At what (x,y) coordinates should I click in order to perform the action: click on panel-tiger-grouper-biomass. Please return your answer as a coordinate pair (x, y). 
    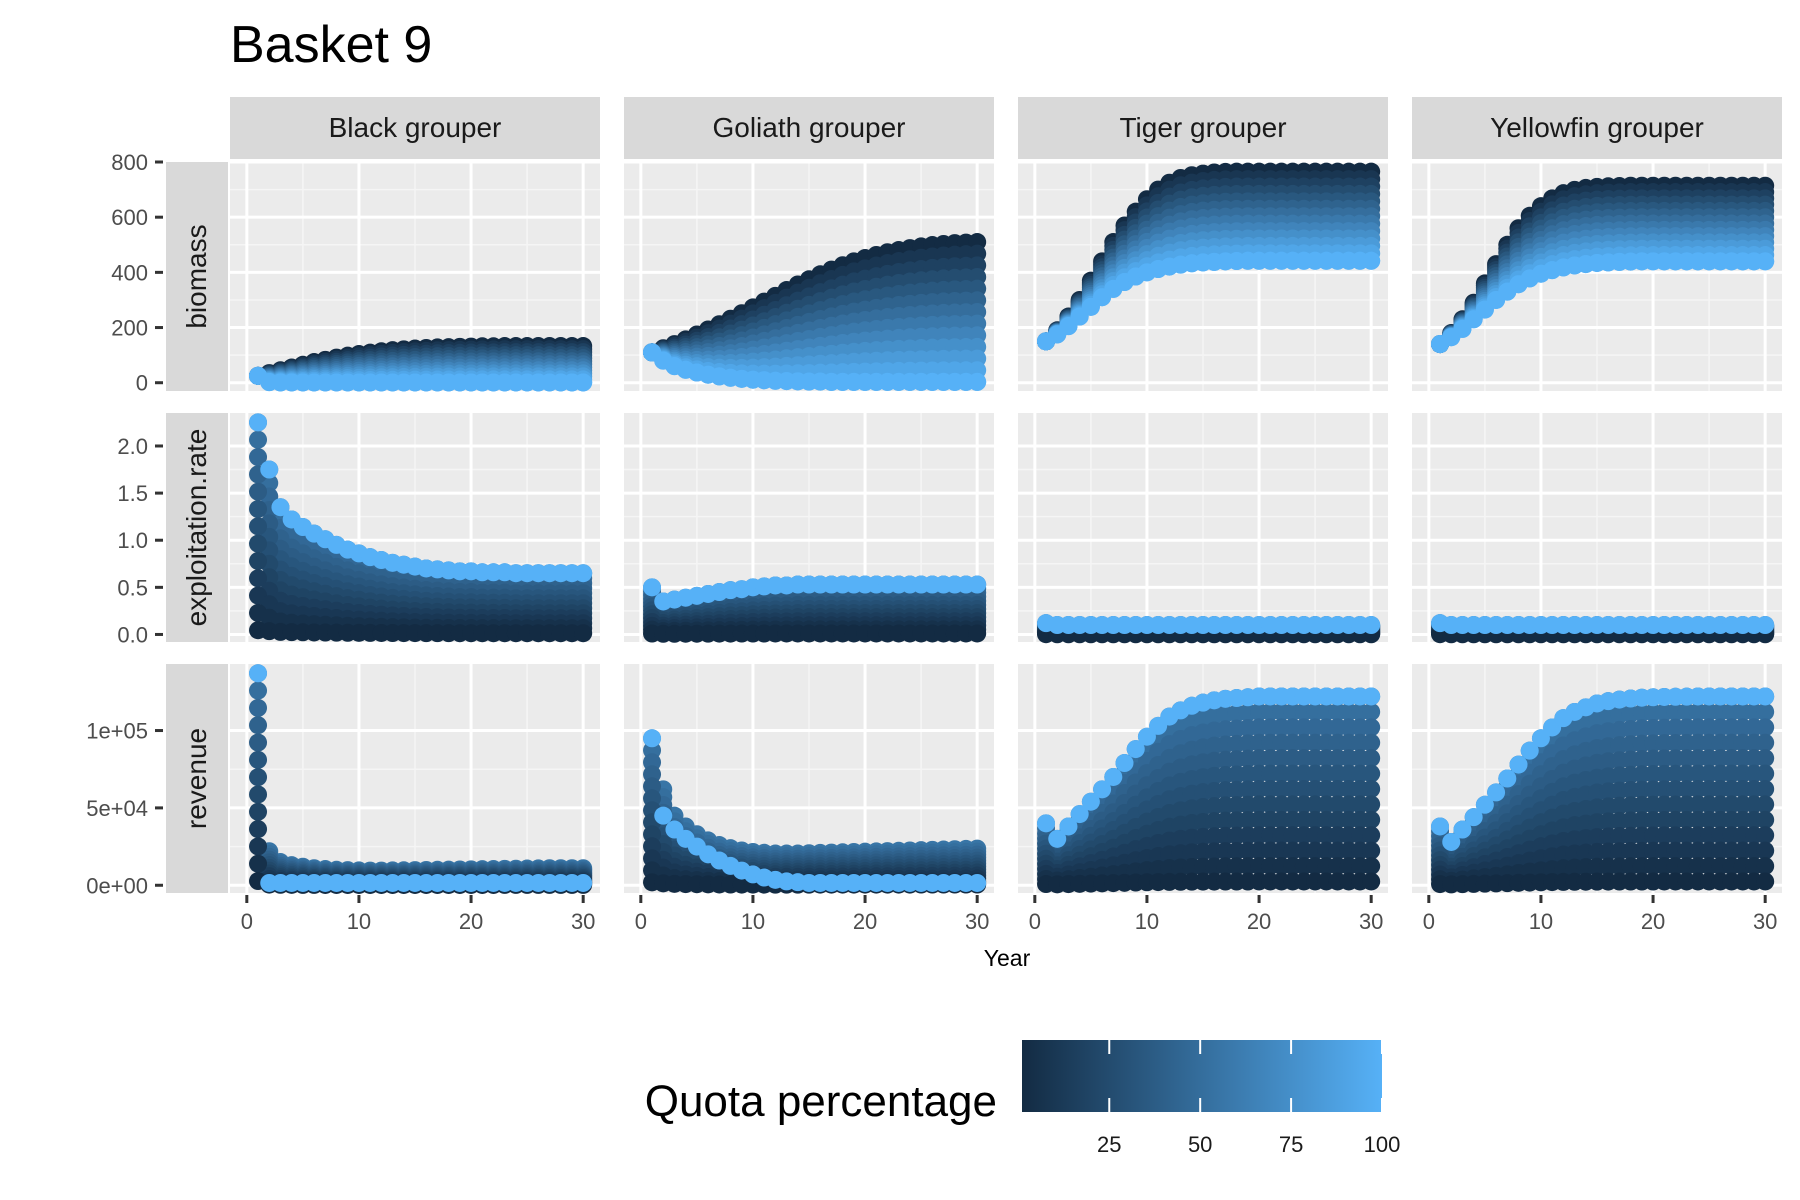
    Looking at the image, I should click on (1203, 275).